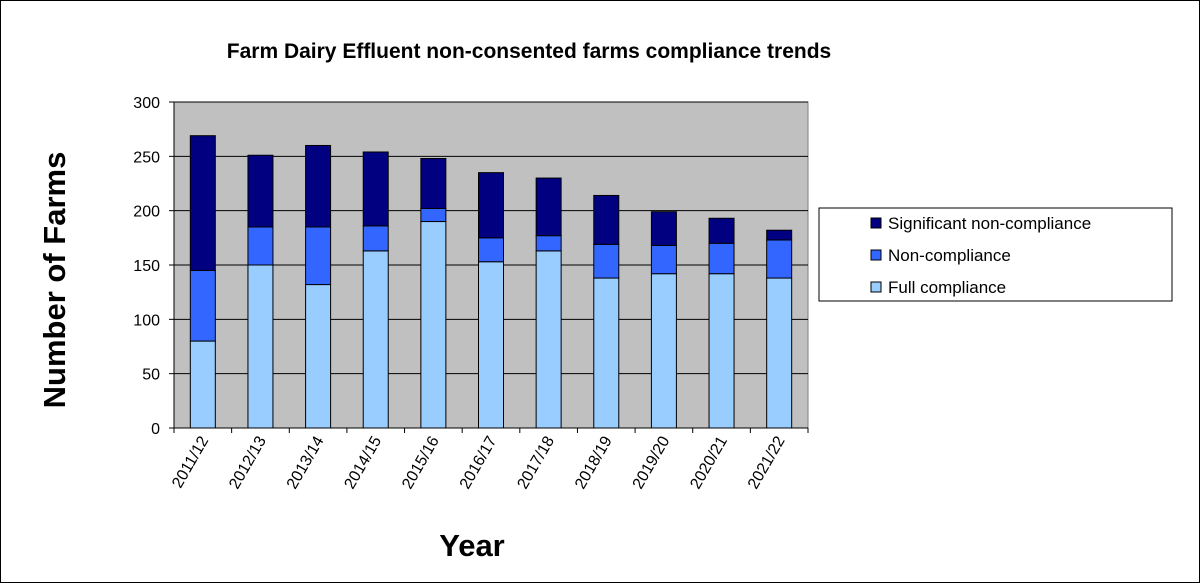 The width and height of the screenshot is (1200, 583). I want to click on x-tick-label: 2012/13, so click(248, 462).